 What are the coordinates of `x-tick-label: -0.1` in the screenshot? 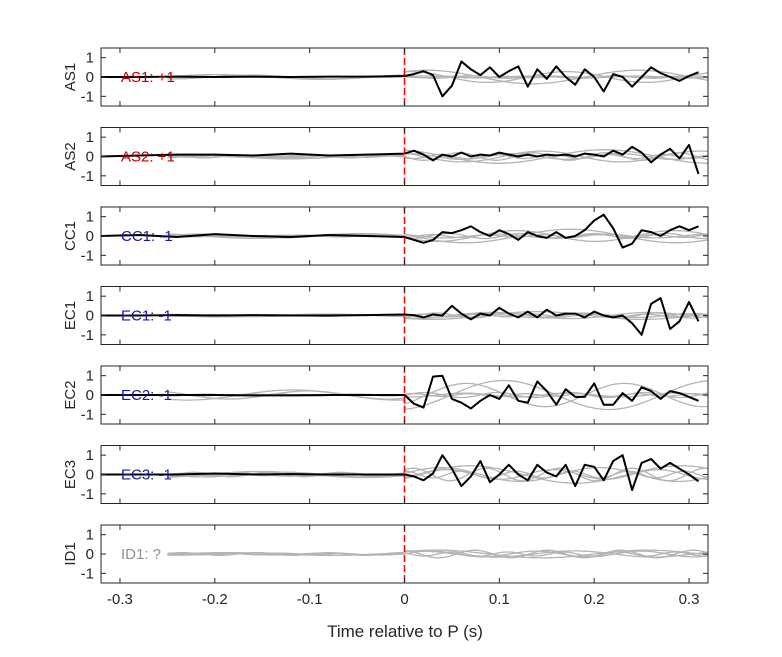 It's located at (310, 599).